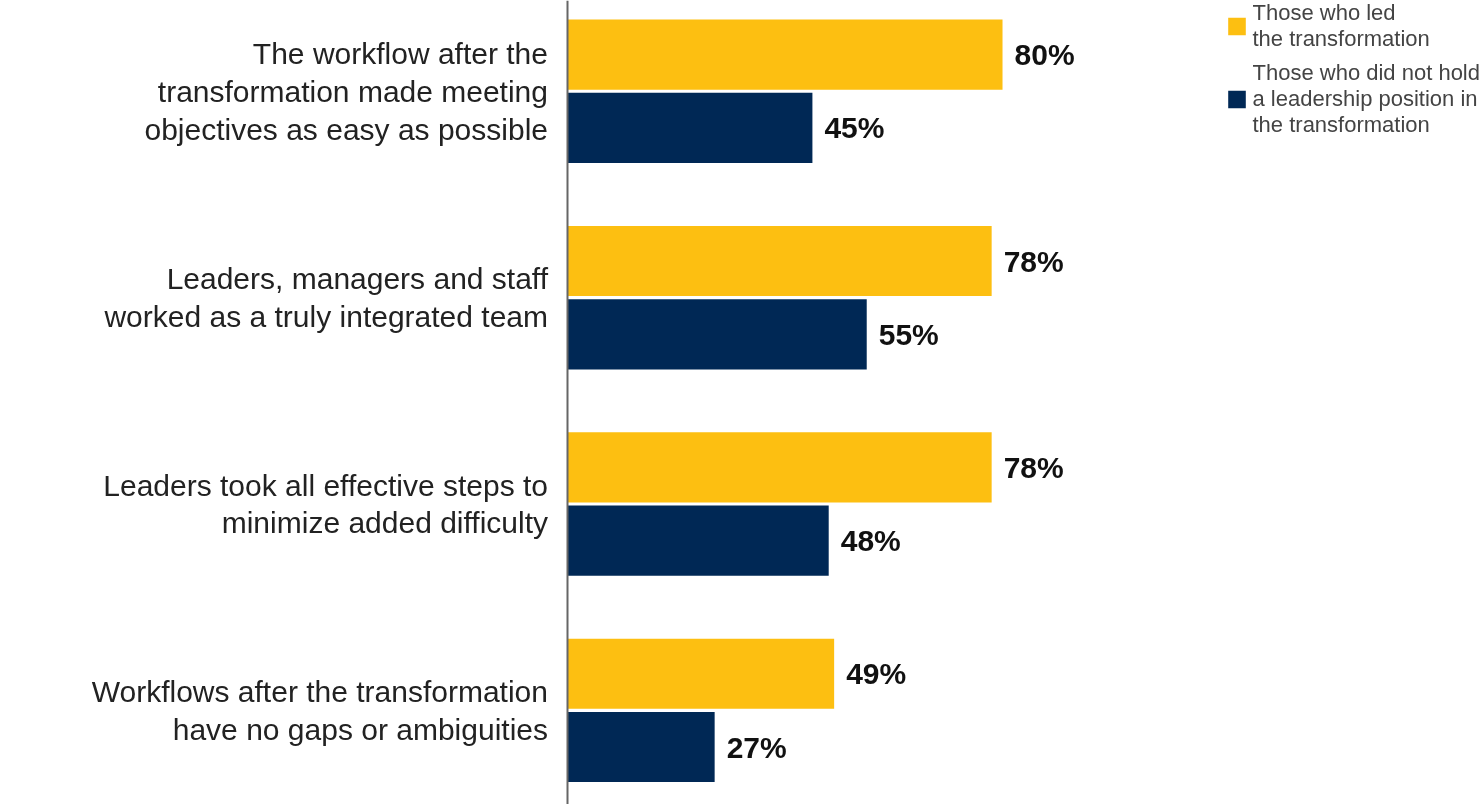 The width and height of the screenshot is (1480, 804). What do you see at coordinates (908, 334) in the screenshot?
I see `data-label: 55%` at bounding box center [908, 334].